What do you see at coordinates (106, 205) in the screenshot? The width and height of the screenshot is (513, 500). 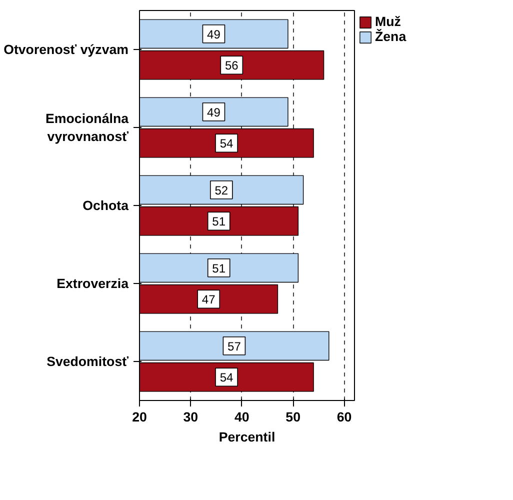 I see `y-tick-label: Ochota` at bounding box center [106, 205].